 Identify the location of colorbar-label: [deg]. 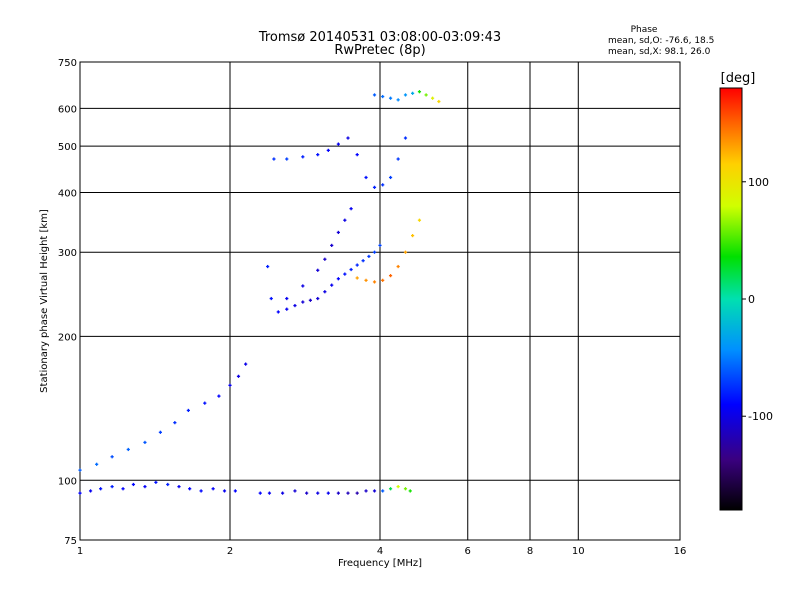
(738, 78).